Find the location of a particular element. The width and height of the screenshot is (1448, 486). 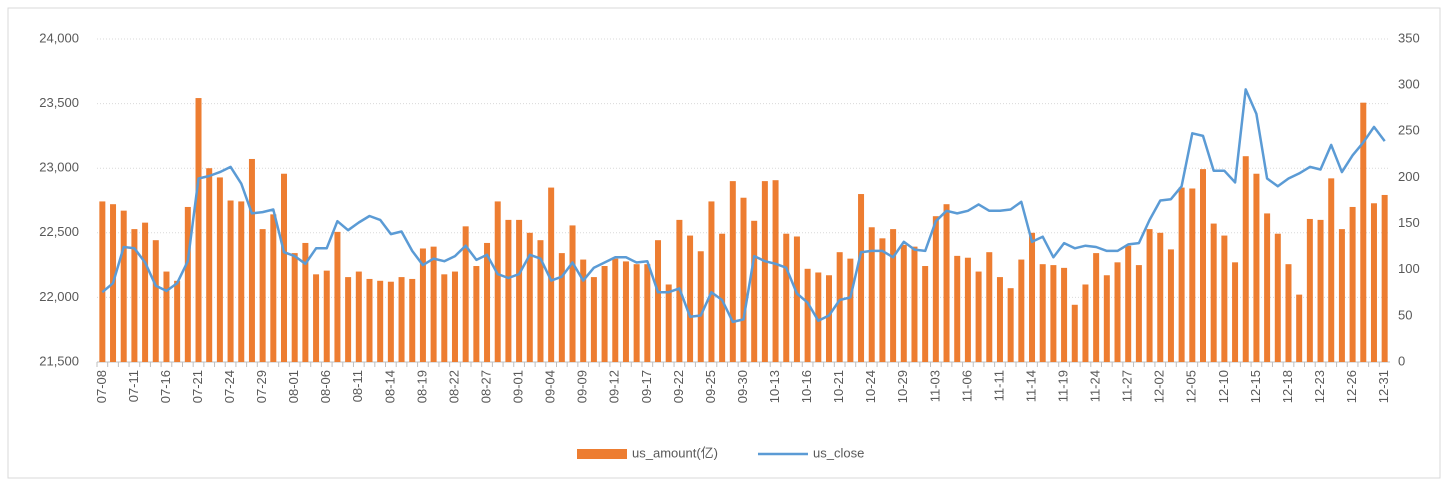

x-tick-label: 07-21 is located at coordinates (197, 386).